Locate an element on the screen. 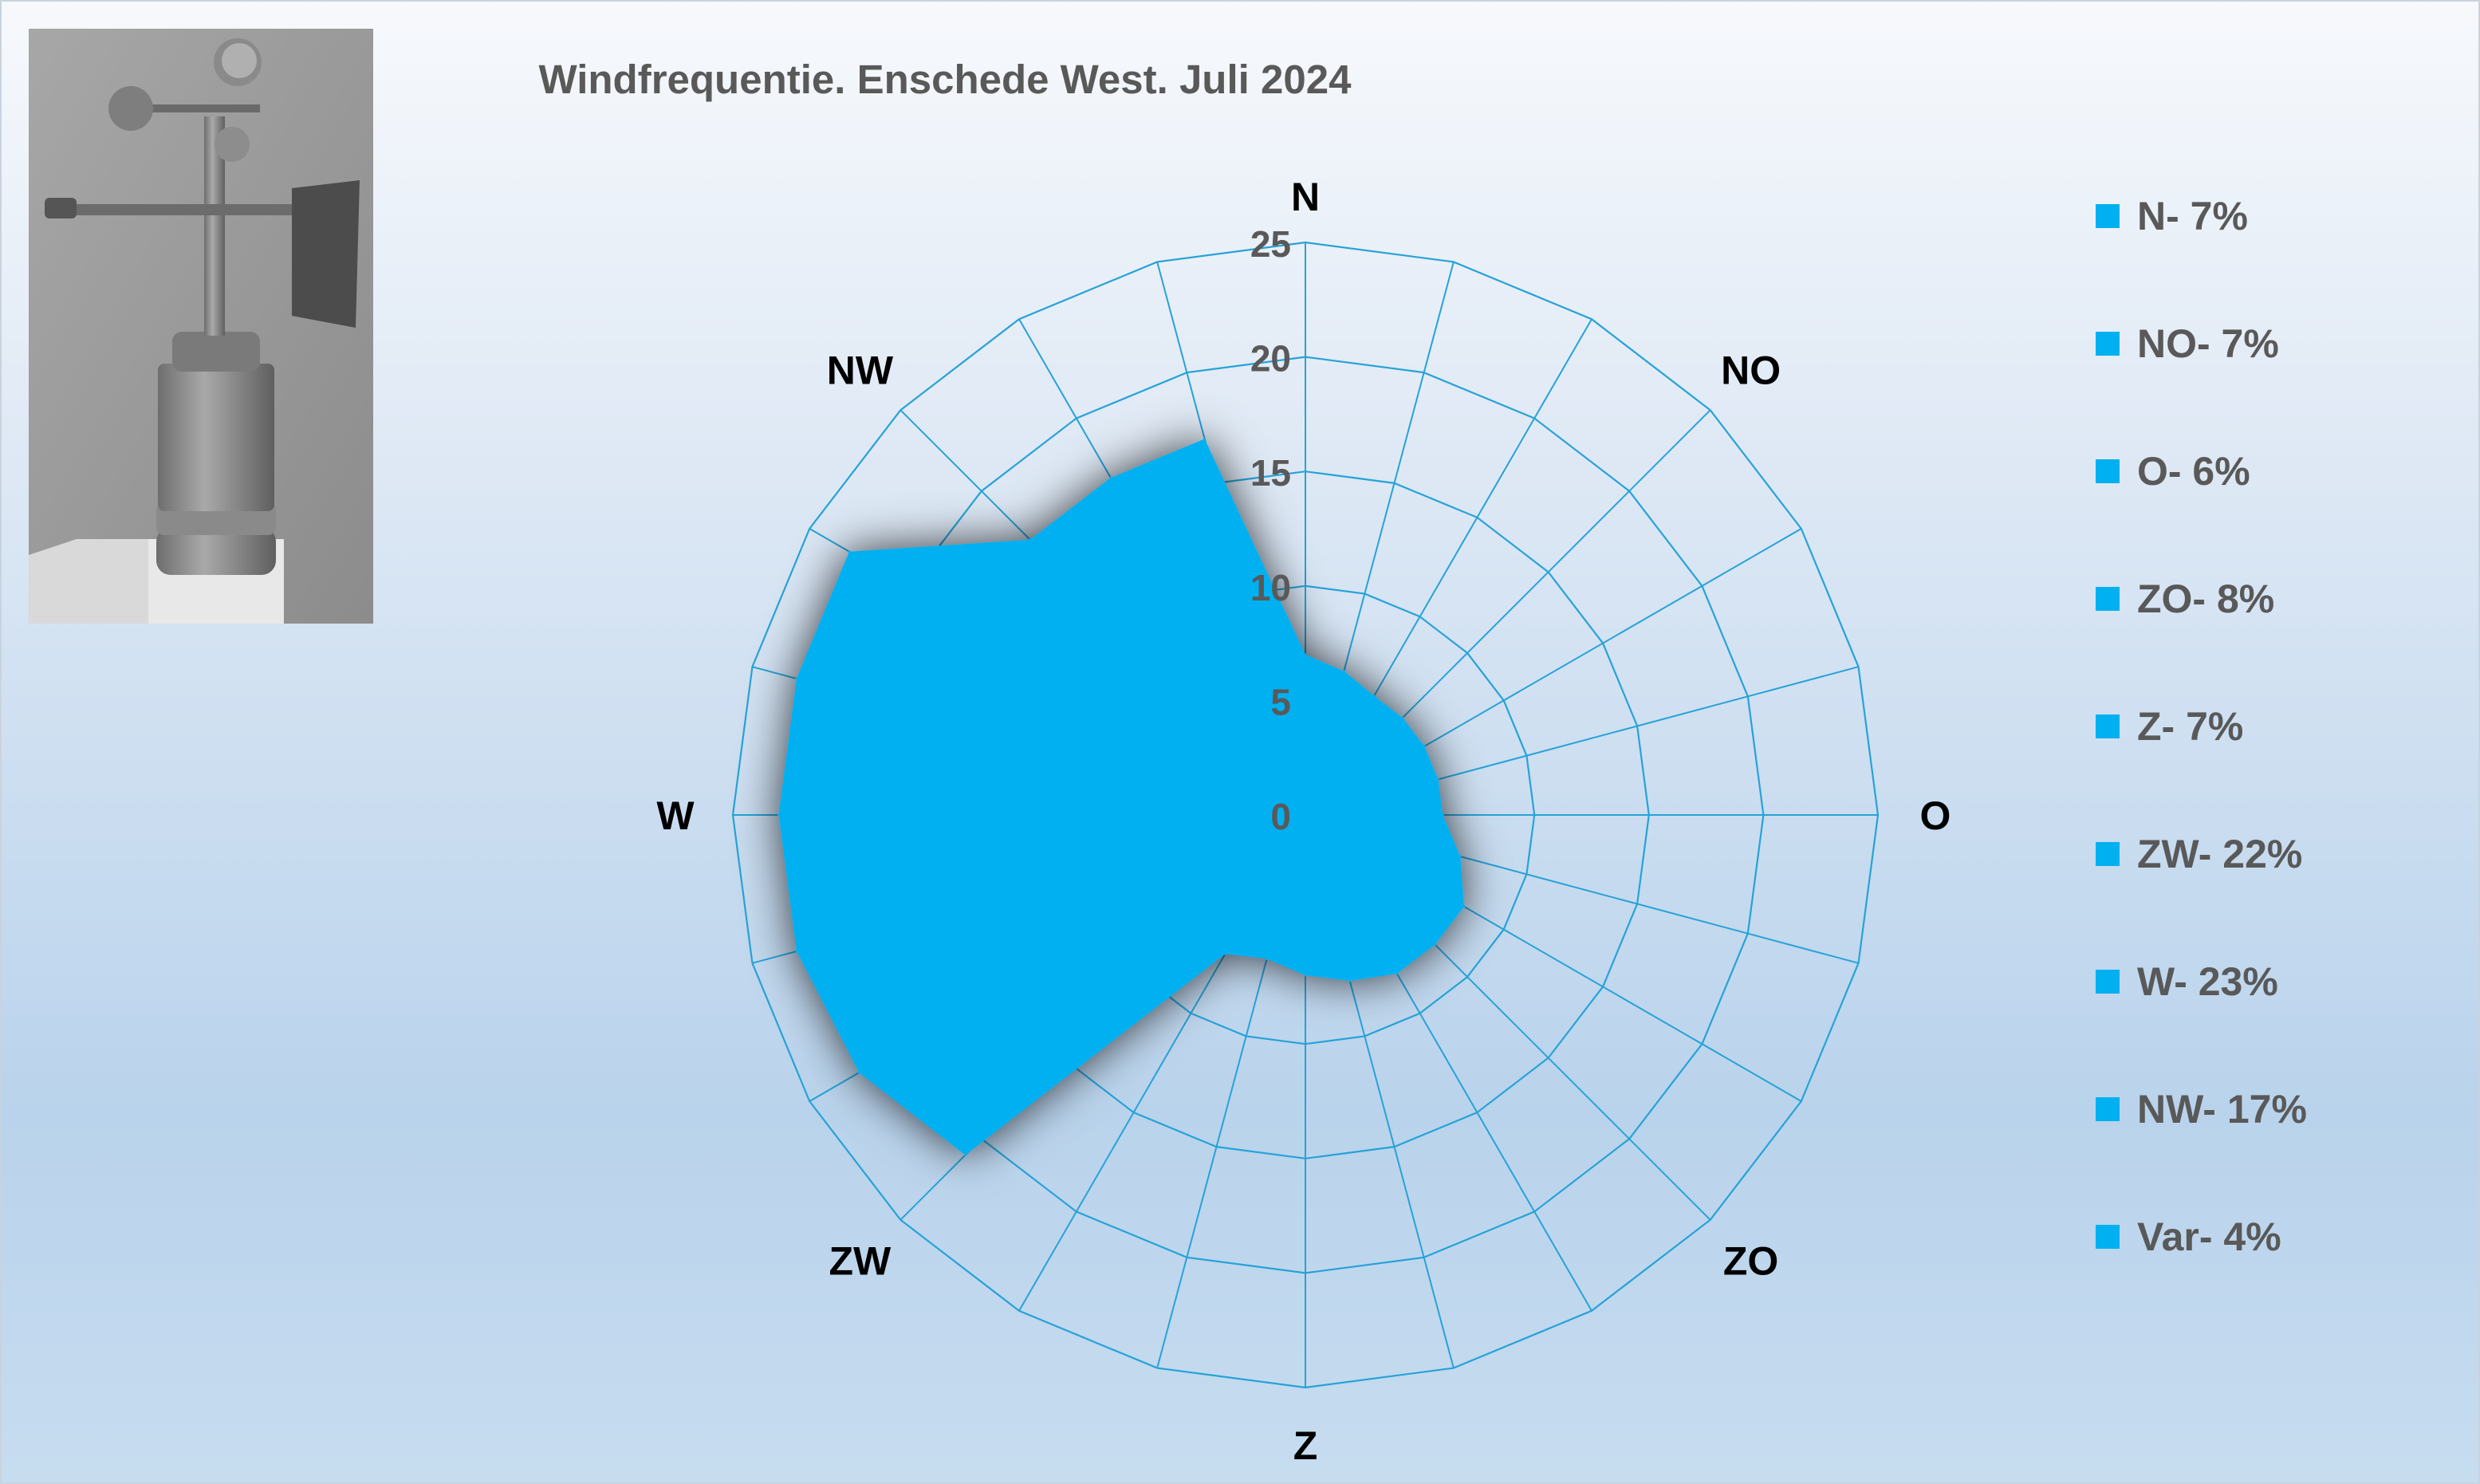  legend-label: Z- 7% is located at coordinates (2191, 726).